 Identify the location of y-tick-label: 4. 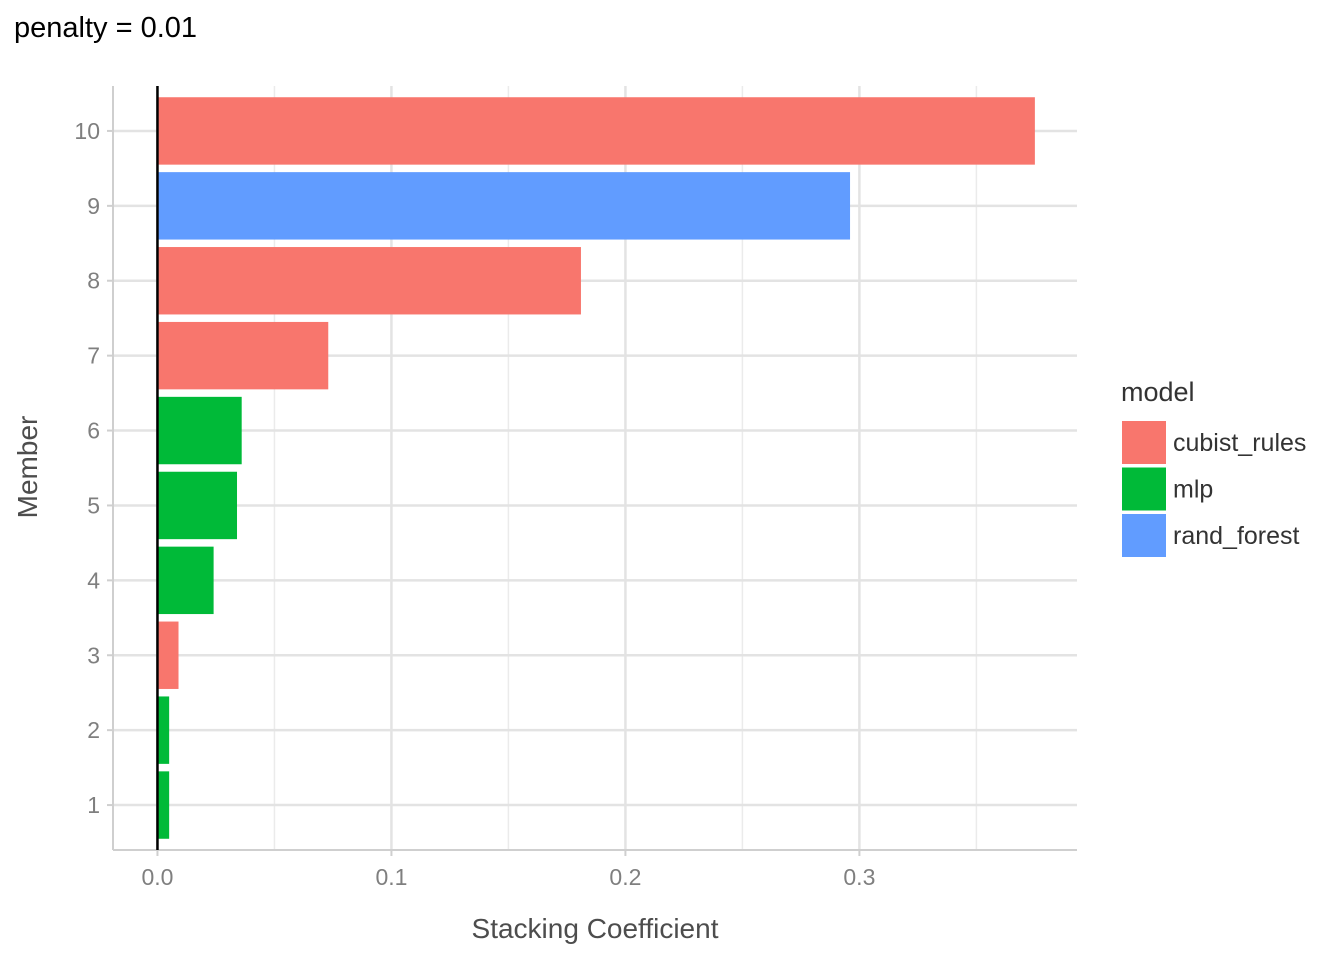
(93, 580).